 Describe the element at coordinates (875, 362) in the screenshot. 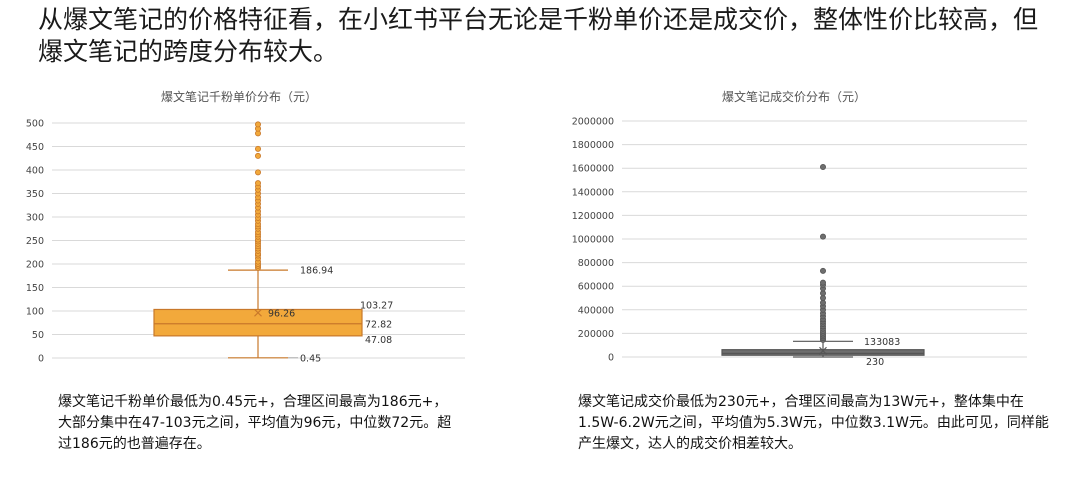

I see `whisker-low-label: 230` at that location.